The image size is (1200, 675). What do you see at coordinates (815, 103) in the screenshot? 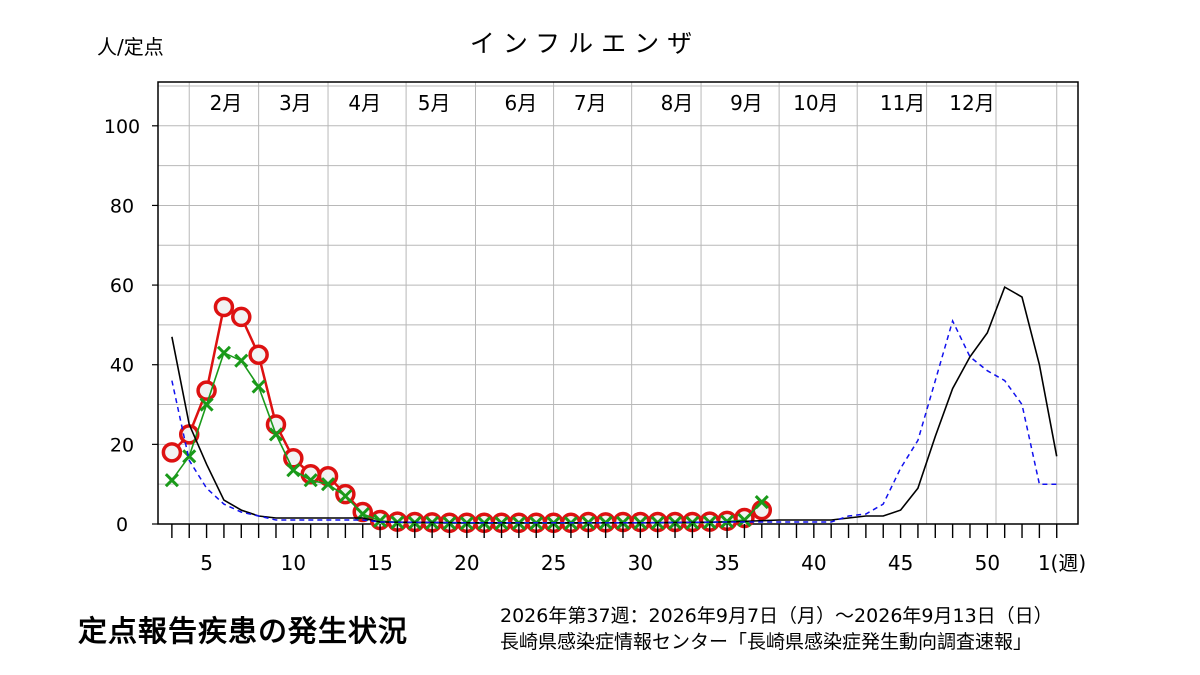
I see `month-label: 10月` at bounding box center [815, 103].